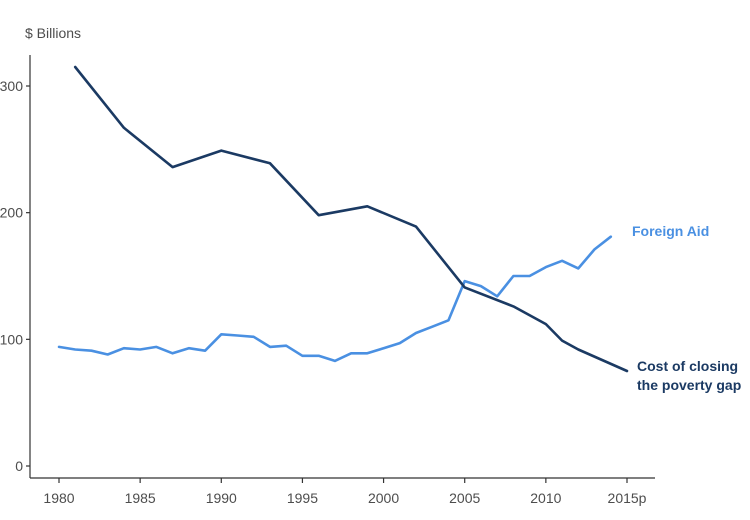 This screenshot has width=750, height=520. I want to click on y-tick-label: 0, so click(19, 466).